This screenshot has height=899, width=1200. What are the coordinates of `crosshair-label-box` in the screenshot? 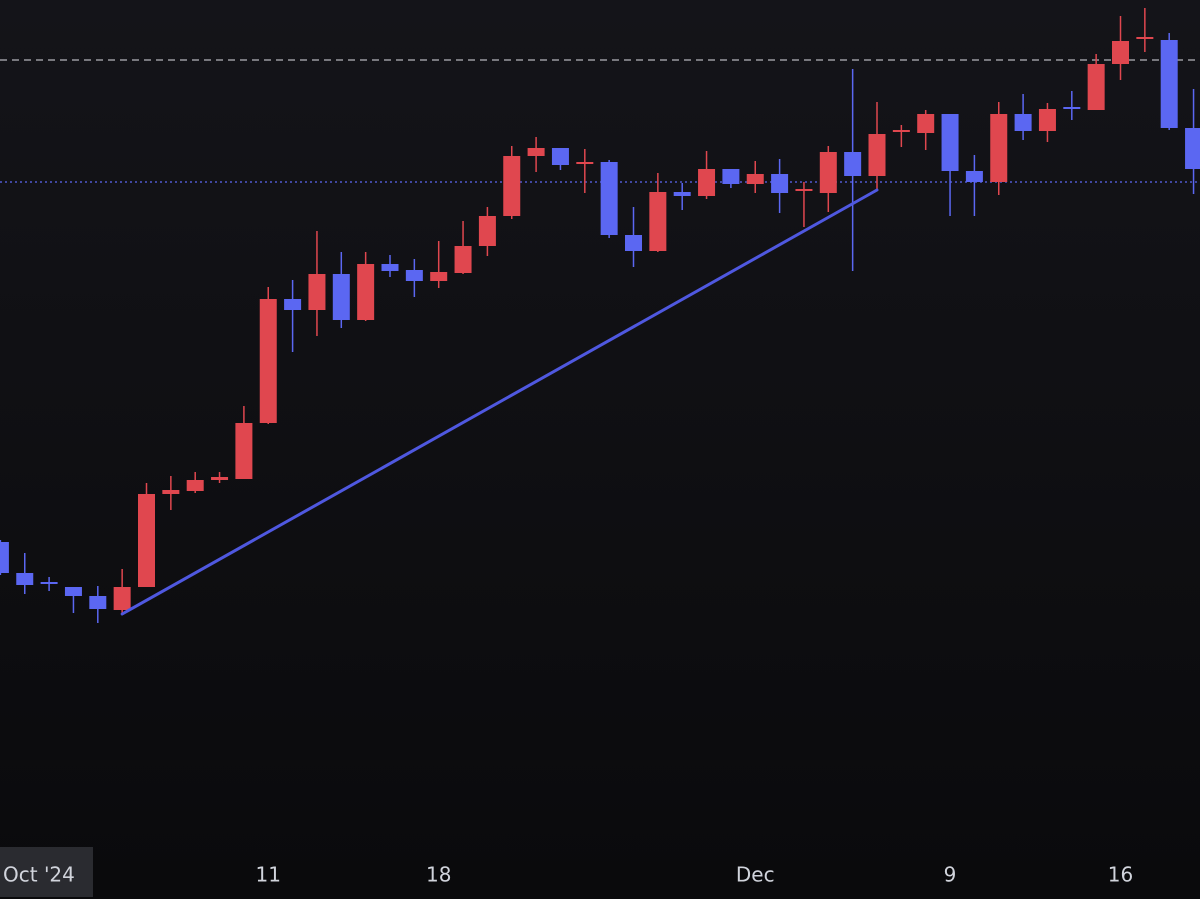 It's located at (46, 872).